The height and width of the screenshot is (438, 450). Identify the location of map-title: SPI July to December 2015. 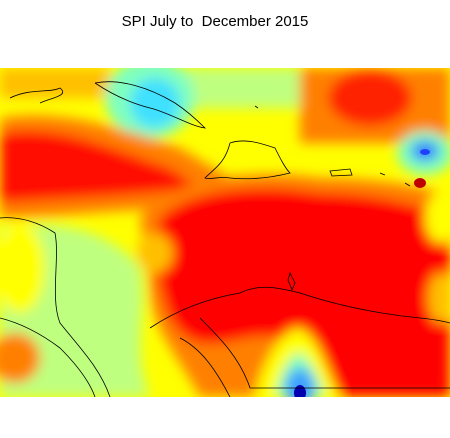
(215, 21).